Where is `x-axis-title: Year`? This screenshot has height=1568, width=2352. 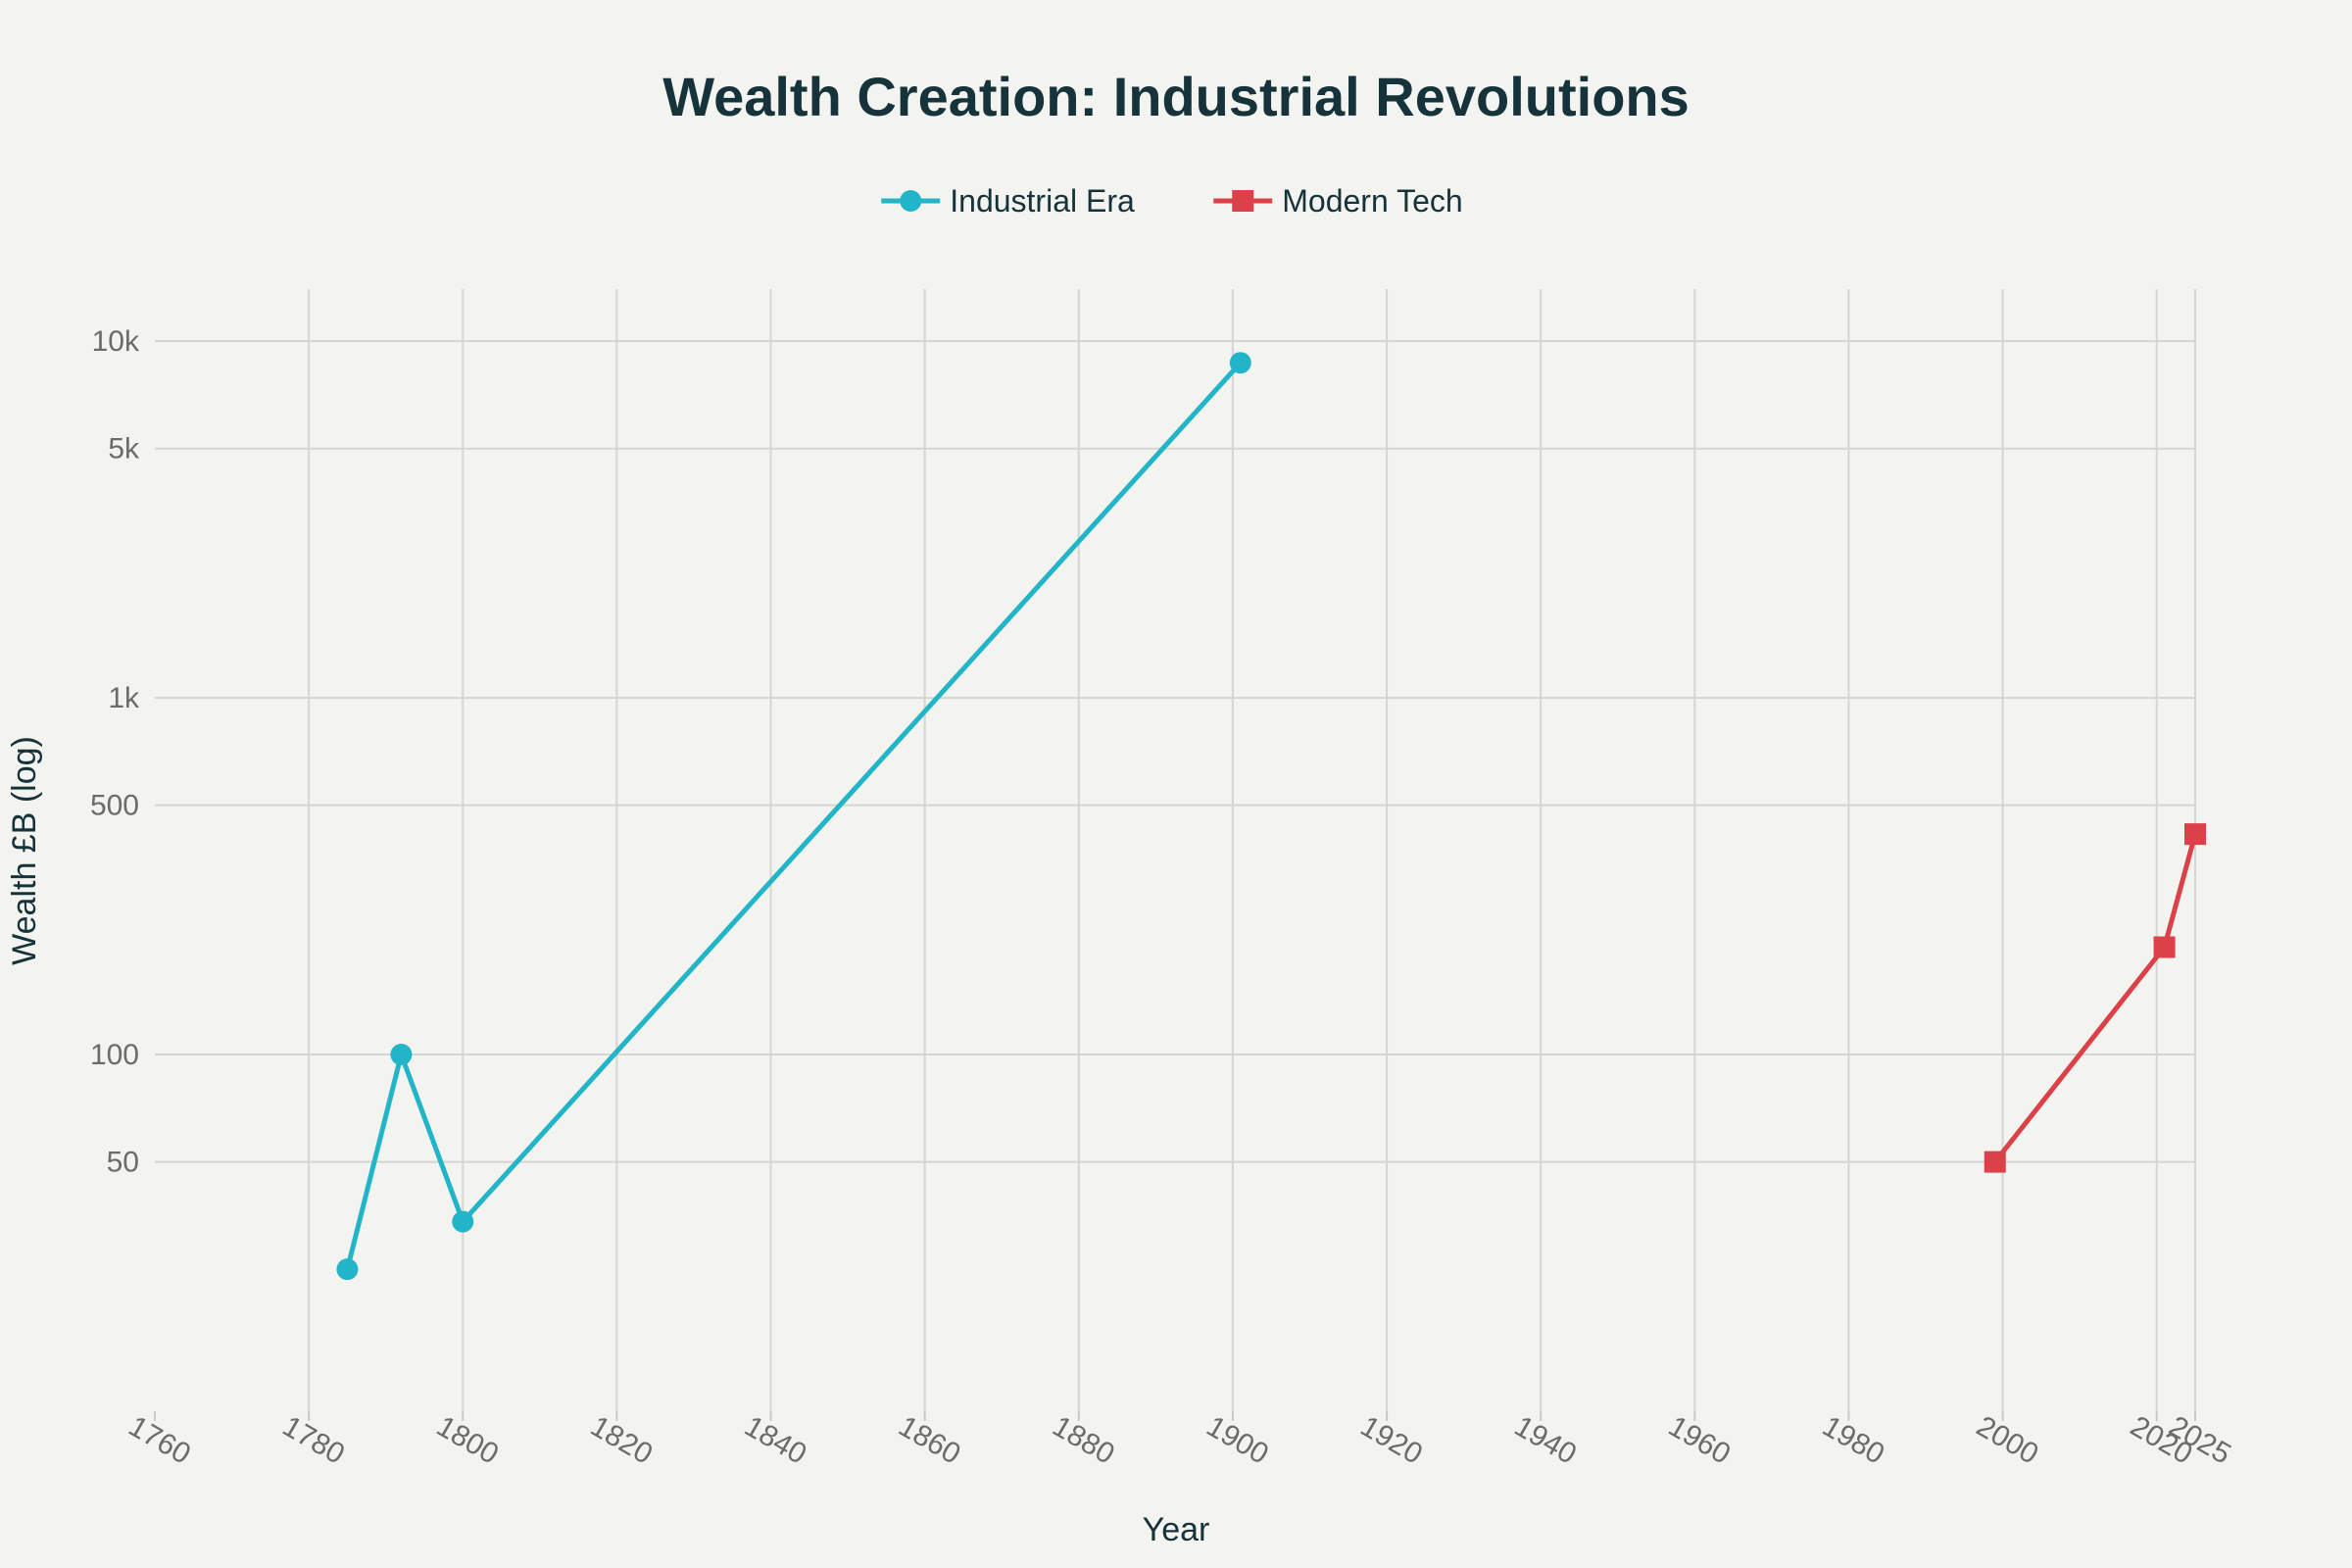
x-axis-title: Year is located at coordinates (1176, 1529).